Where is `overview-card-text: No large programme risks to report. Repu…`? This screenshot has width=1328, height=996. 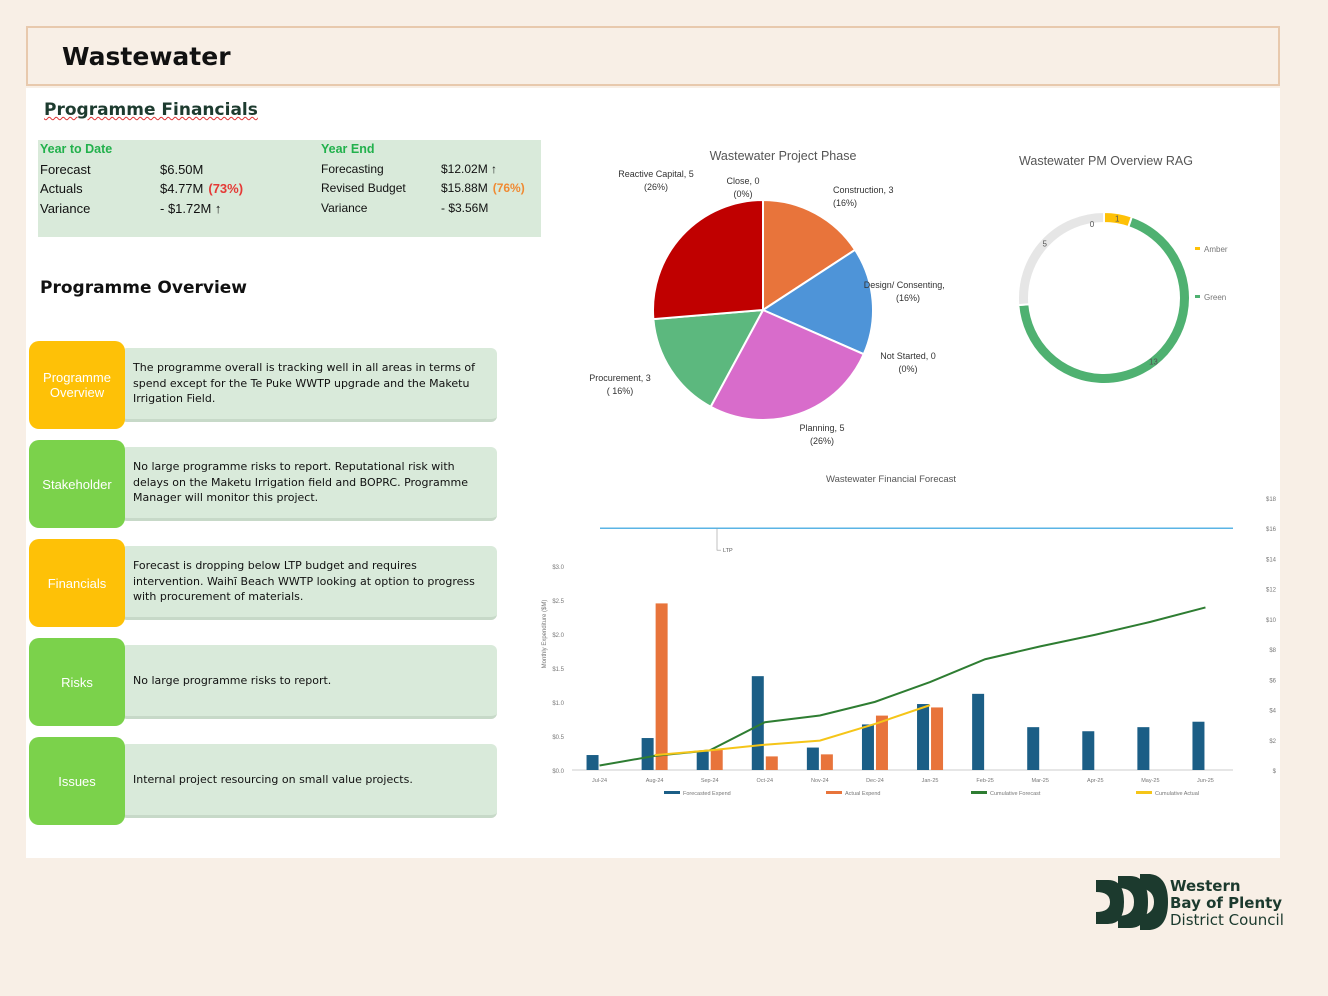 overview-card-text: No large programme risks to report. Repu… is located at coordinates (309, 484).